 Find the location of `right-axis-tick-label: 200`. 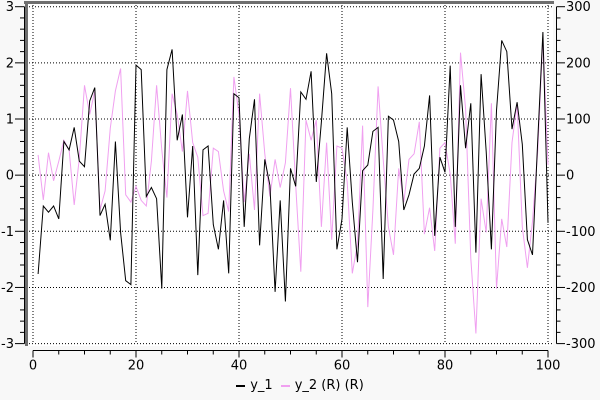

right-axis-tick-label: 200 is located at coordinates (578, 63).